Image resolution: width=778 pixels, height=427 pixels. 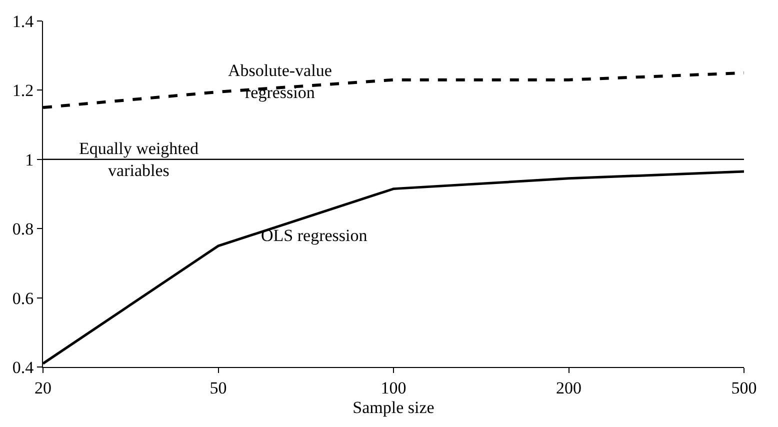 I want to click on y-tick-label: 0.8, so click(x=23, y=229).